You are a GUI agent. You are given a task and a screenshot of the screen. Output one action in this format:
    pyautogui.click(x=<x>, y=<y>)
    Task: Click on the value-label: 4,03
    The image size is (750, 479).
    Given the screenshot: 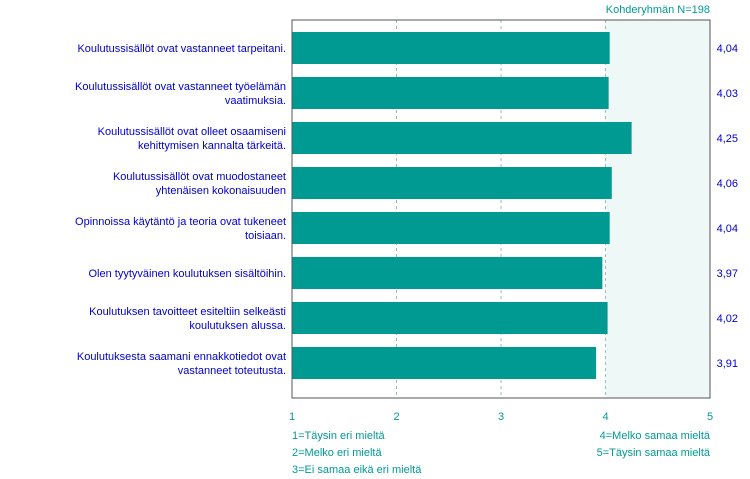 What is the action you would take?
    pyautogui.click(x=727, y=94)
    